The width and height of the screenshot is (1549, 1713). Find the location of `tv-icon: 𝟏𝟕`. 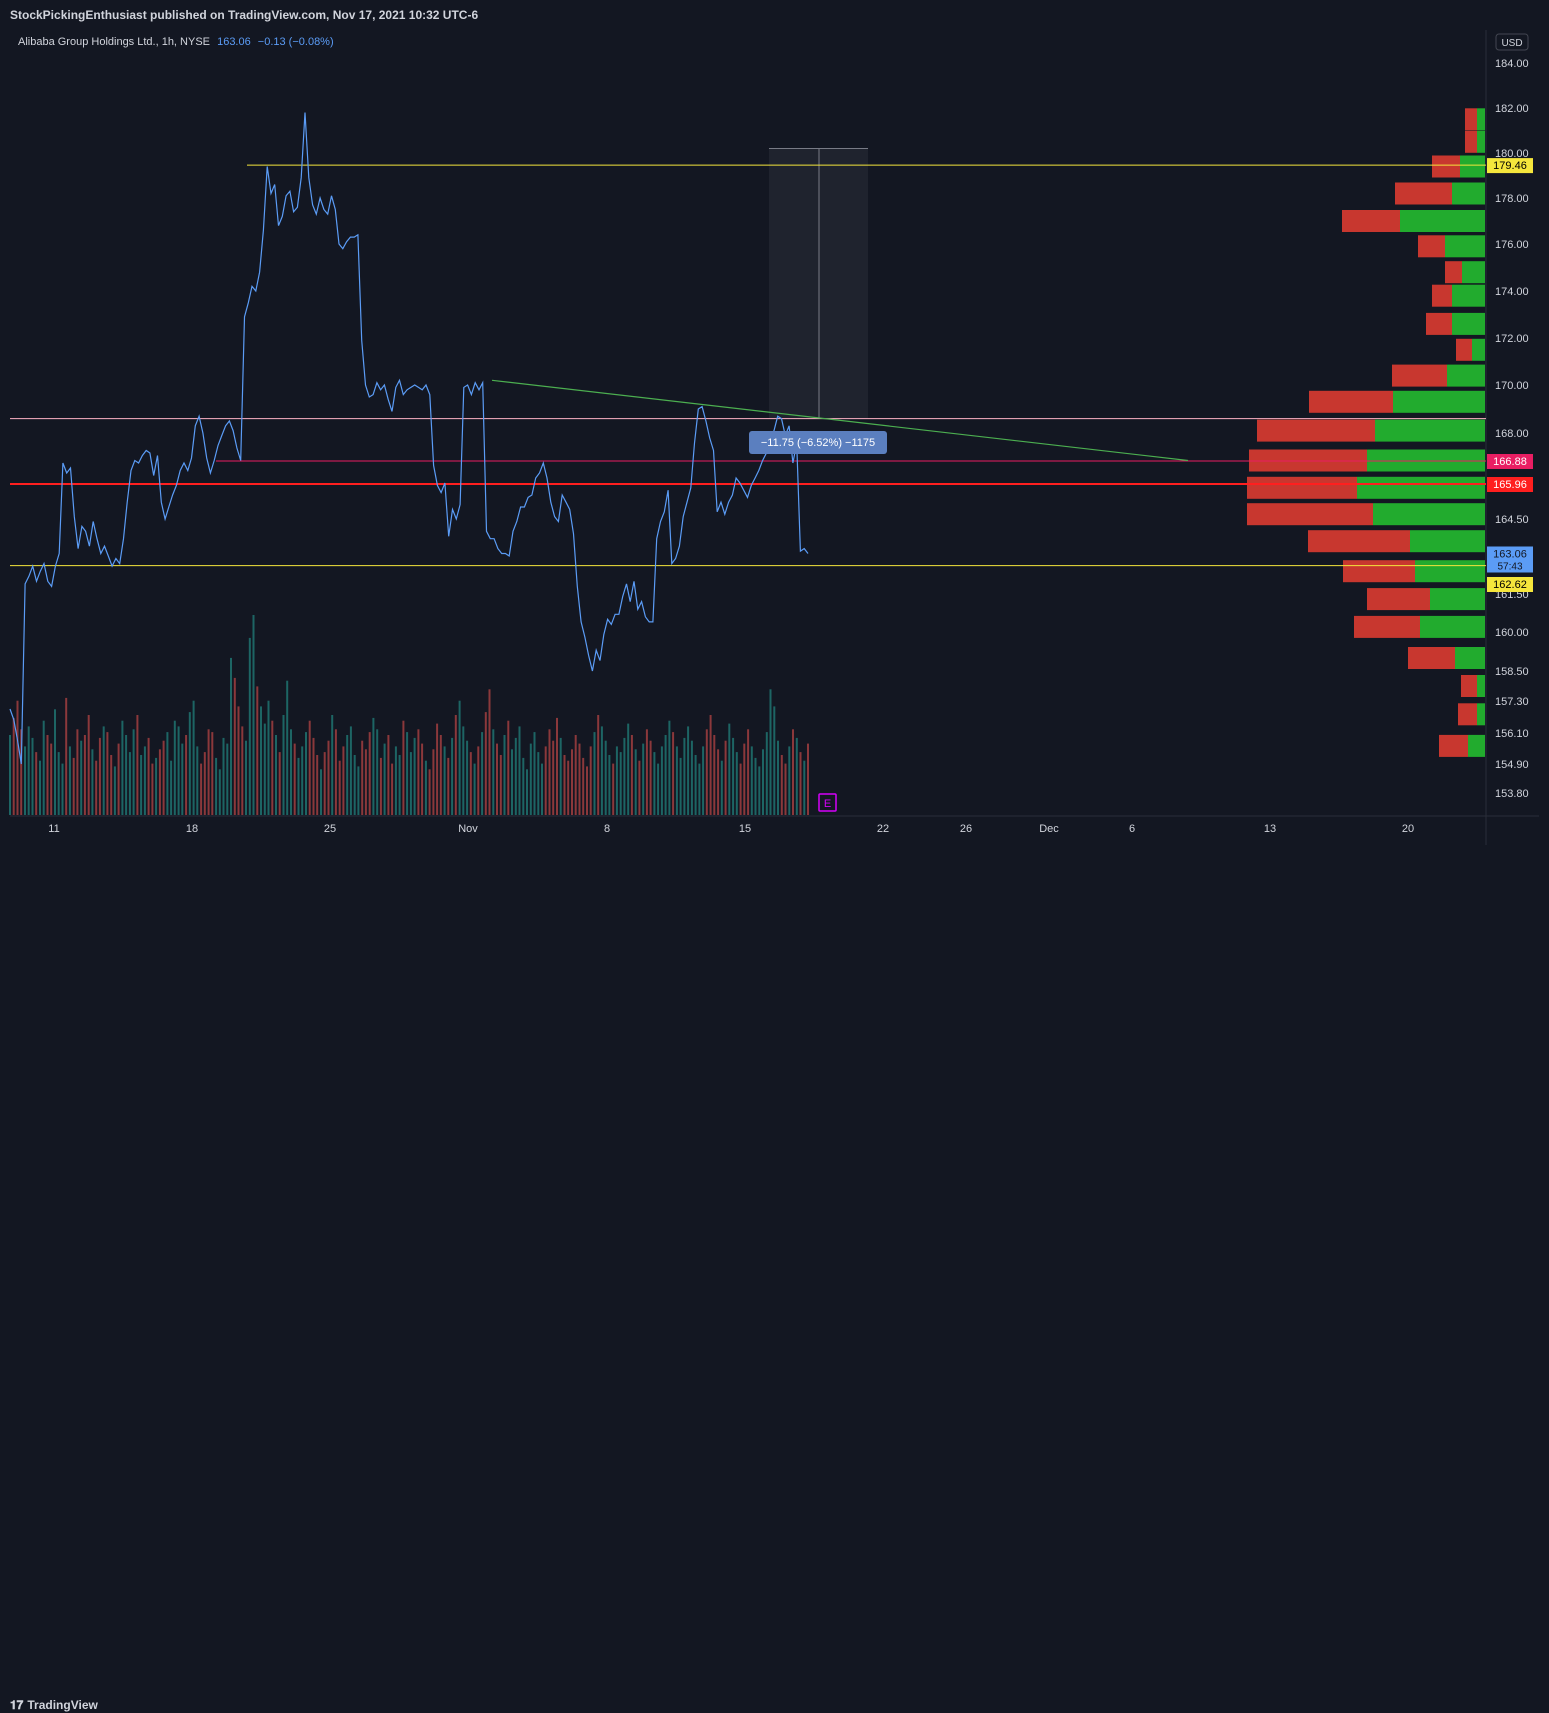

tv-icon: 𝟏𝟕 is located at coordinates (17, 1705).